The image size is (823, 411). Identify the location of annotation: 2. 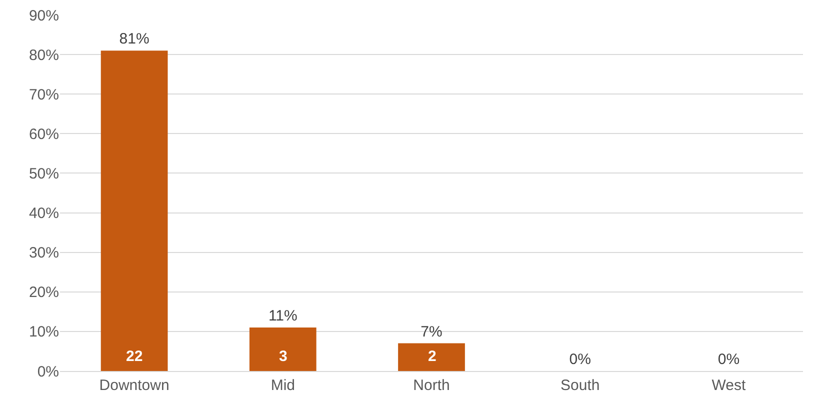
(432, 356).